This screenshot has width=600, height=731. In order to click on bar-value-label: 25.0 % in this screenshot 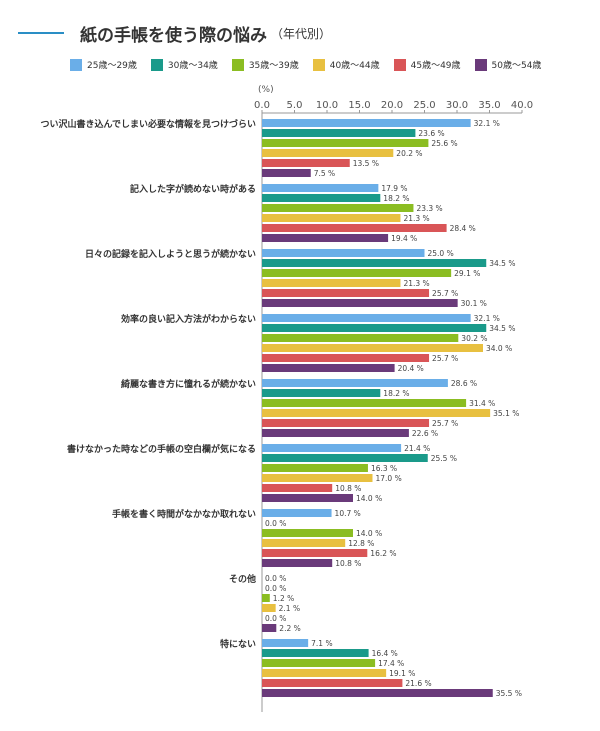, I will do `click(441, 253)`.